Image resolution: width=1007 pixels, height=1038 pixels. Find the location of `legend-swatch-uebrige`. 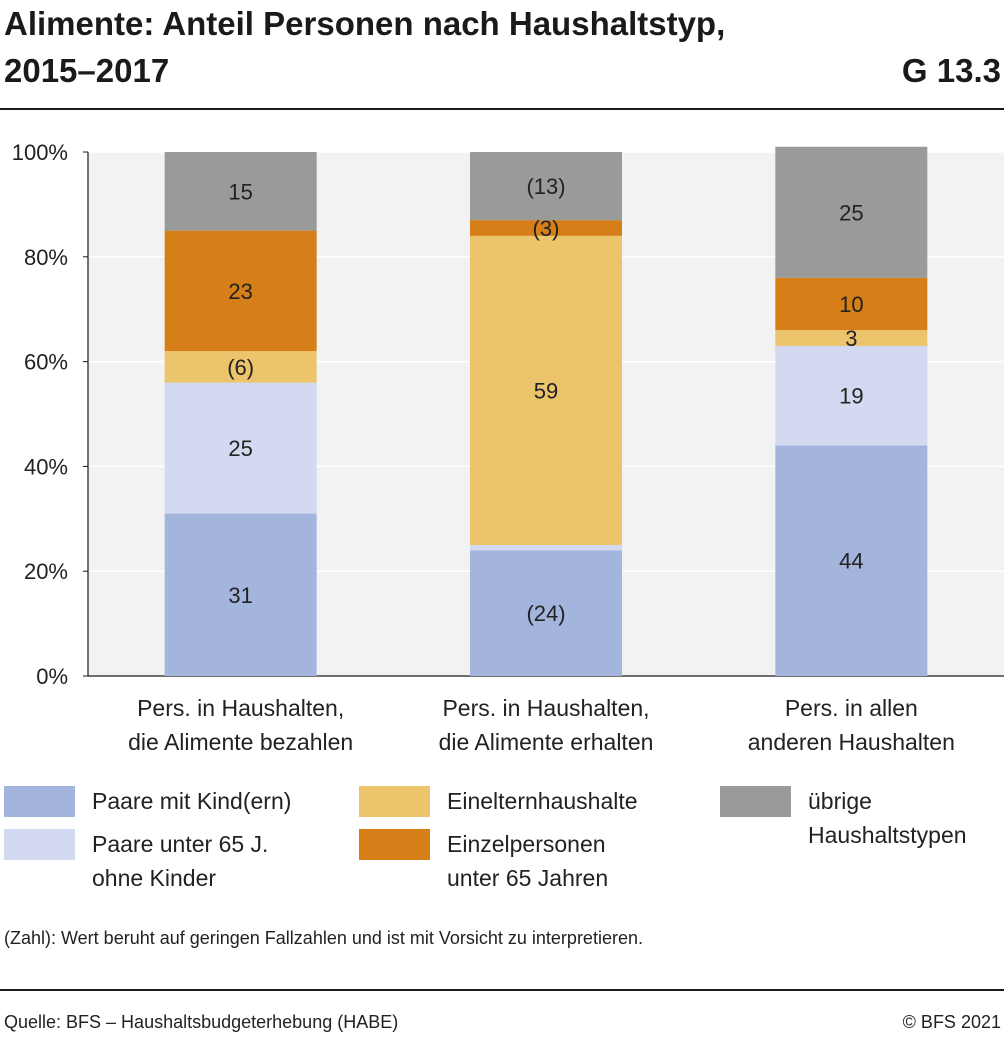

legend-swatch-uebrige is located at coordinates (755, 801).